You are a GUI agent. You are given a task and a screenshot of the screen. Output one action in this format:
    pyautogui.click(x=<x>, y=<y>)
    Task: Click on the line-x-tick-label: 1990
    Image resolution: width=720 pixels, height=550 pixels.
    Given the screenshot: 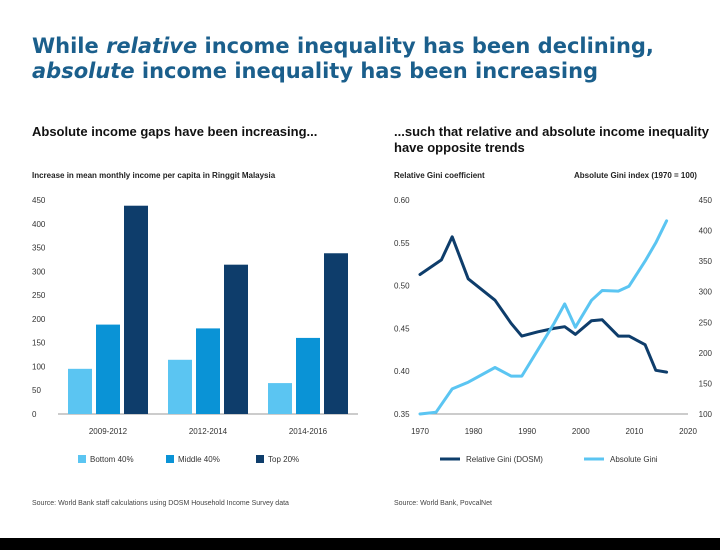 What is the action you would take?
    pyautogui.click(x=527, y=431)
    